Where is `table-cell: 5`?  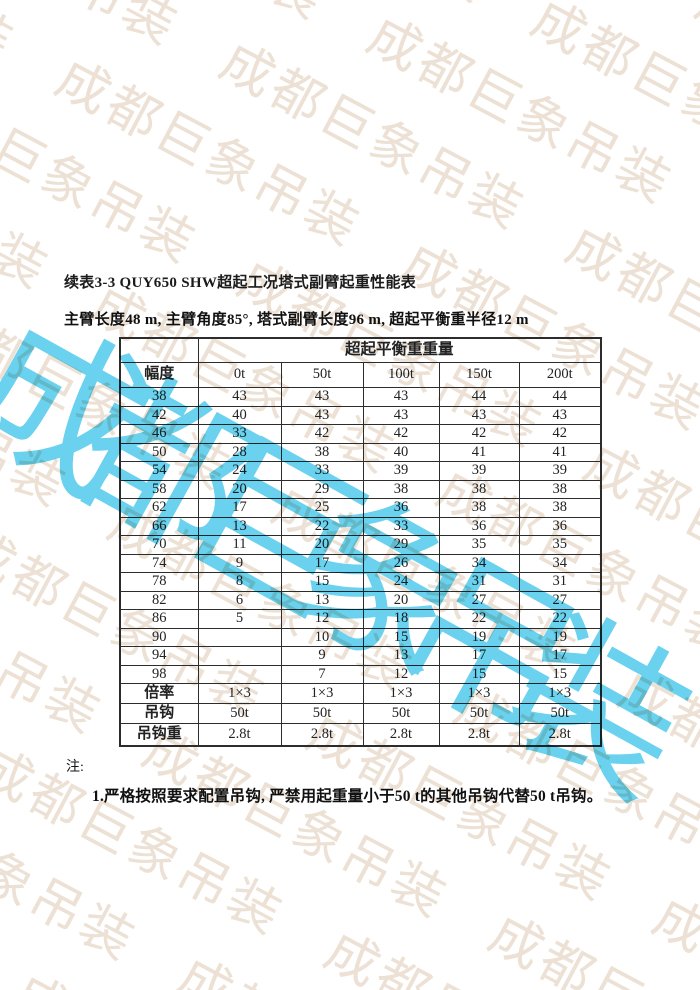 table-cell: 5 is located at coordinates (239, 619).